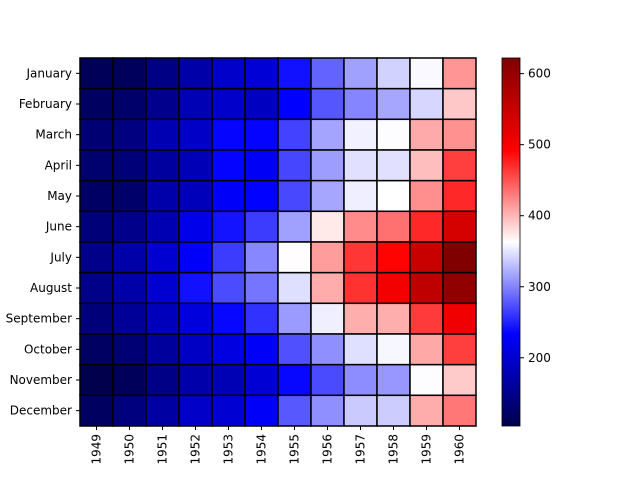 The width and height of the screenshot is (640, 480). What do you see at coordinates (511, 242) in the screenshot?
I see `colorbar-frame` at bounding box center [511, 242].